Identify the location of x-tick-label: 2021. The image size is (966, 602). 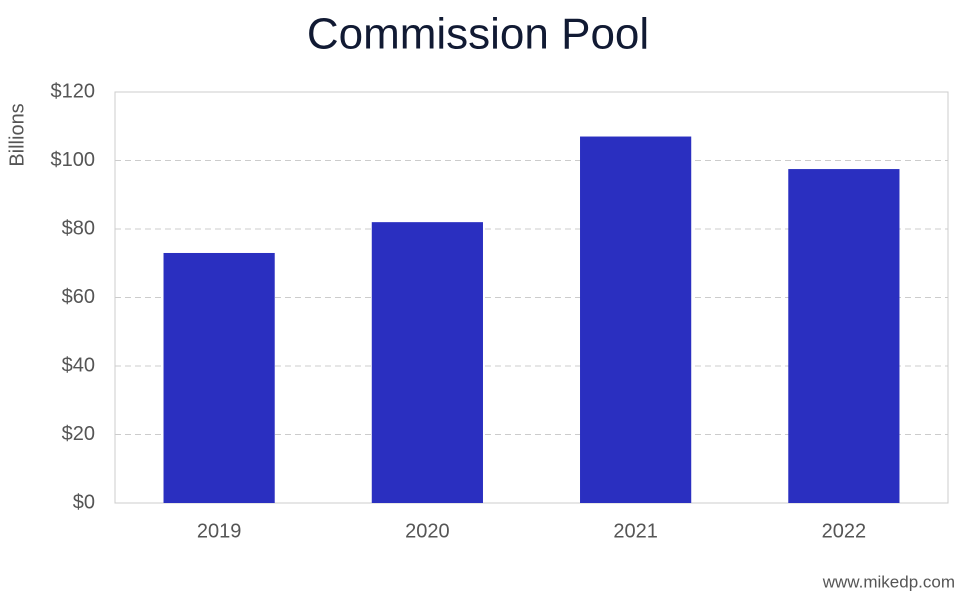
(635, 531).